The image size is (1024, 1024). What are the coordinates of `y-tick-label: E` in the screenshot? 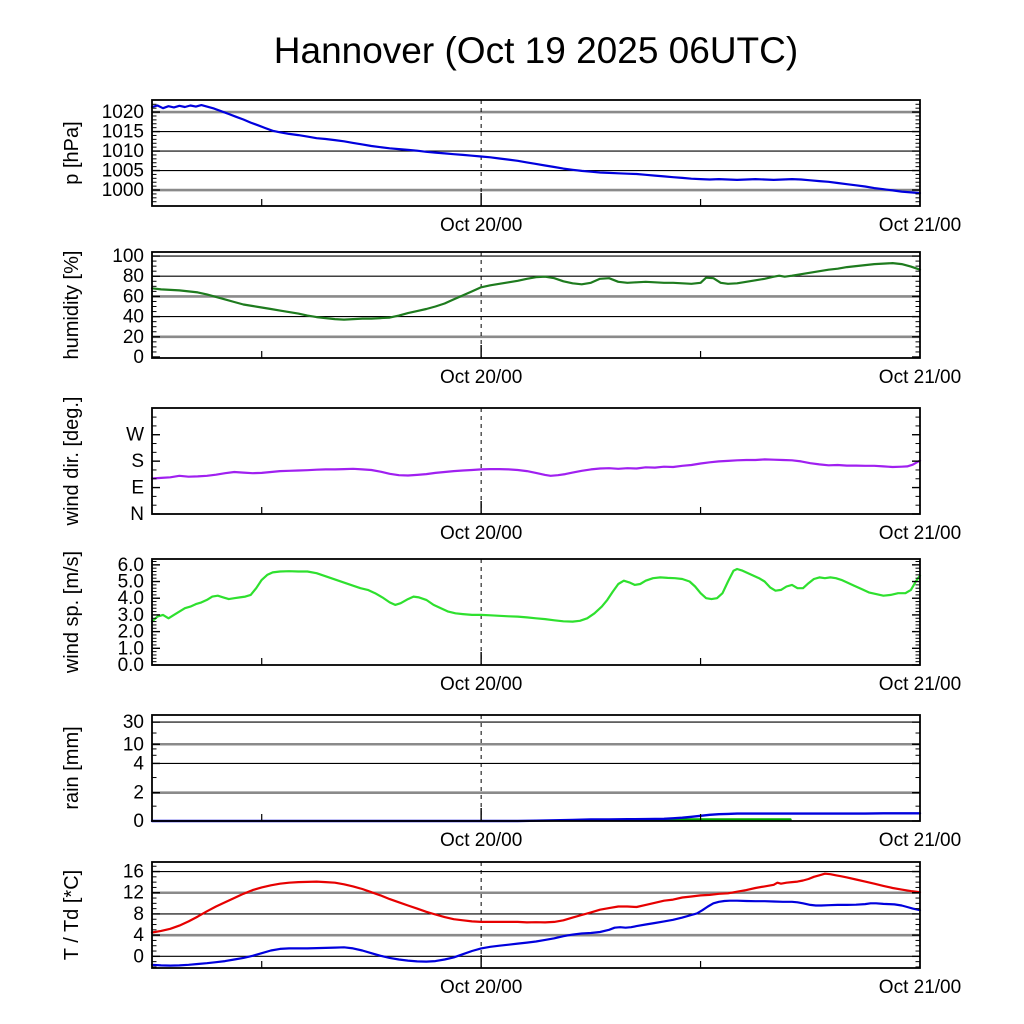 It's located at (137, 488).